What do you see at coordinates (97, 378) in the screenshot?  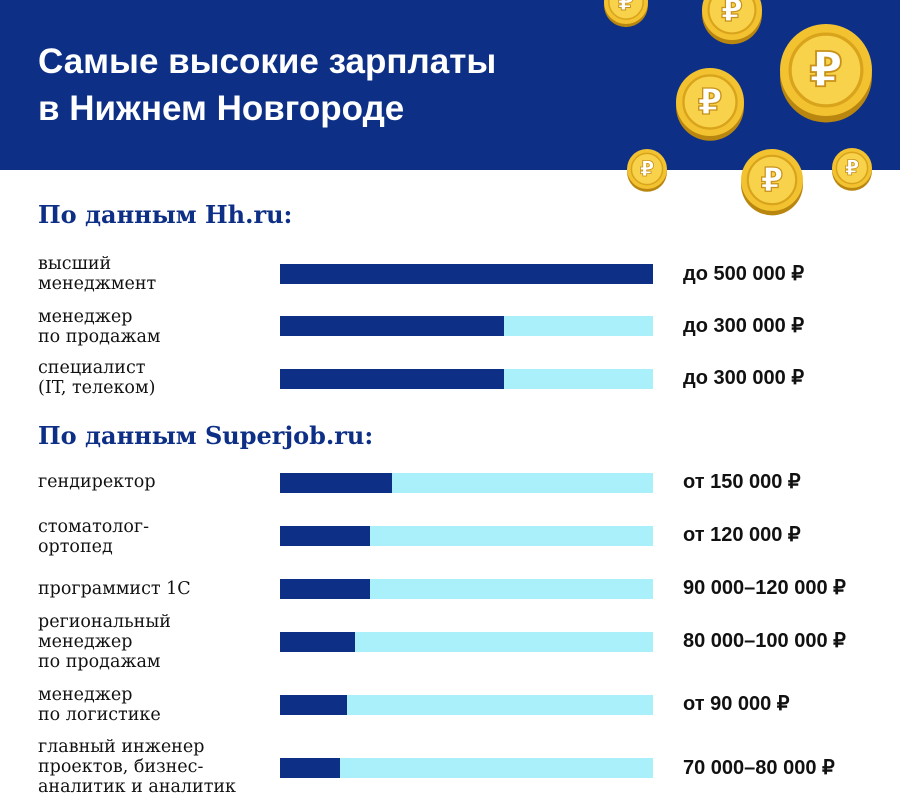 I see `category-label: специалист (IT, телеком)` at bounding box center [97, 378].